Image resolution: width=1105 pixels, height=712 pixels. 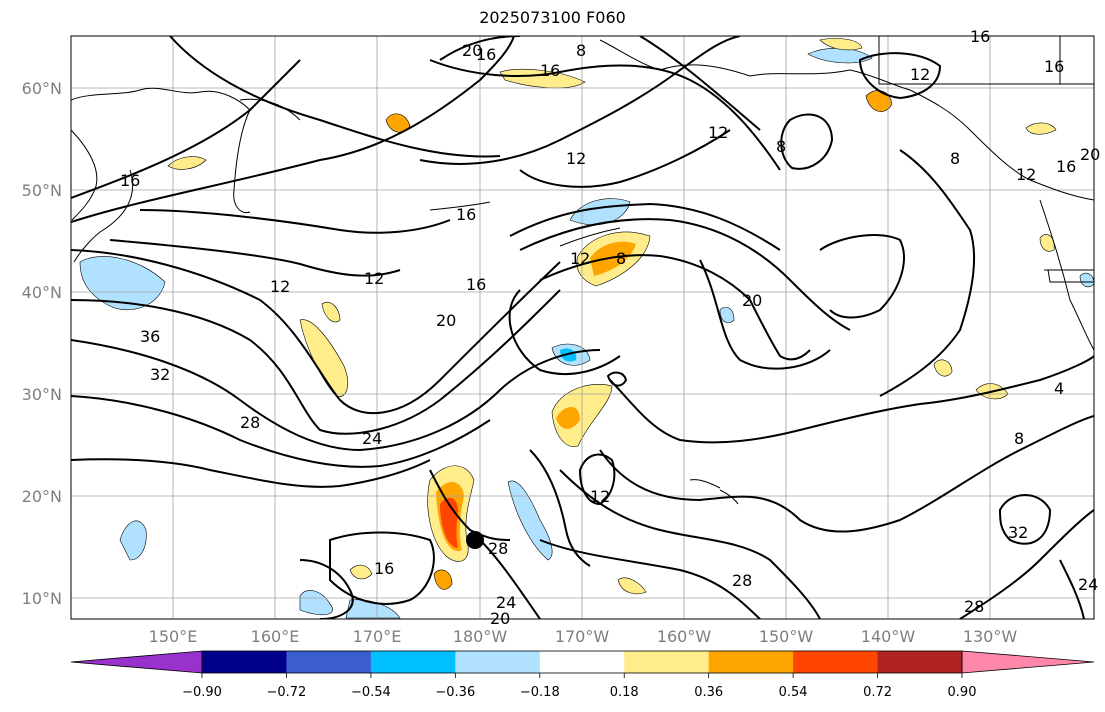 What do you see at coordinates (990, 636) in the screenshot?
I see `lon-label: 130°W` at bounding box center [990, 636].